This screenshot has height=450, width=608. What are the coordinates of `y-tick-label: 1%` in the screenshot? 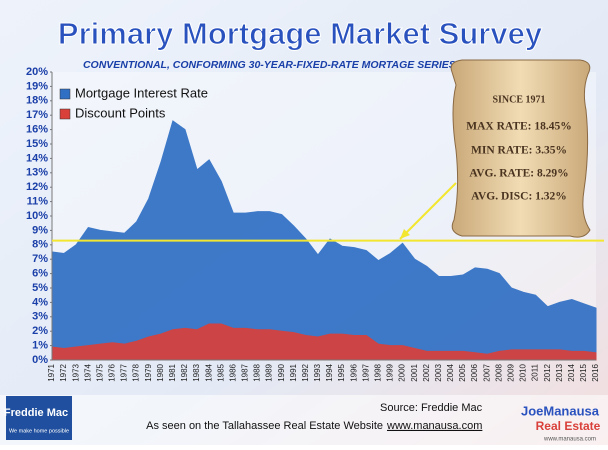 It's located at (40, 346).